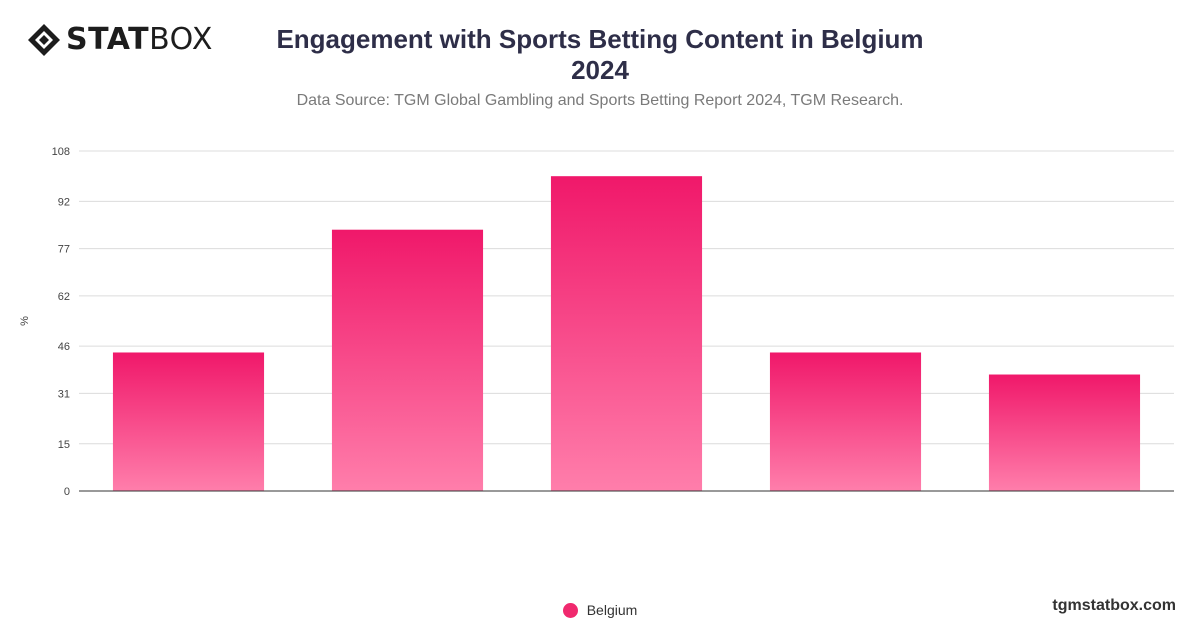  I want to click on logo-wordmark: STATBOX, so click(139, 40).